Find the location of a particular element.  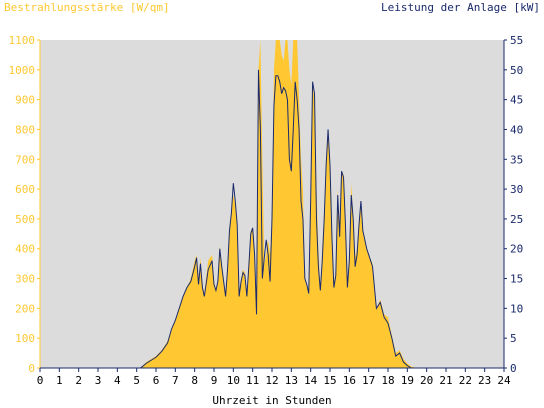

right-tick-label: 5 is located at coordinates (513, 338).